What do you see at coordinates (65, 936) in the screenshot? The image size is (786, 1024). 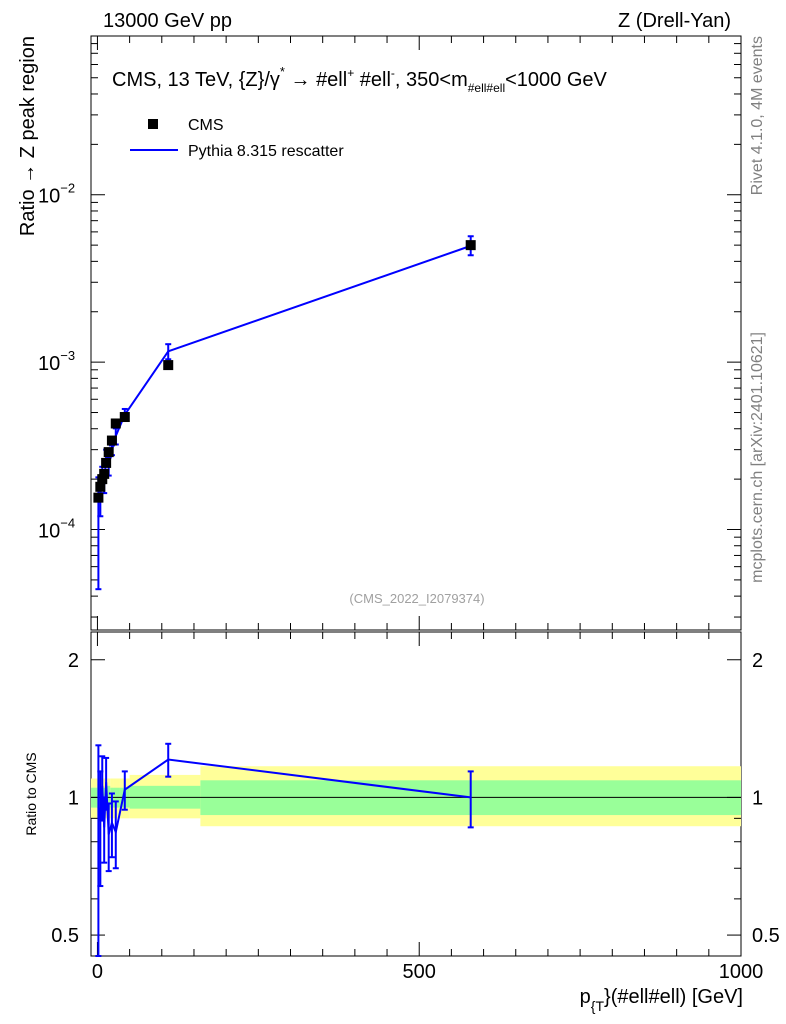 I see `bottom-y-tick-label-left: 0.5` at bounding box center [65, 936].